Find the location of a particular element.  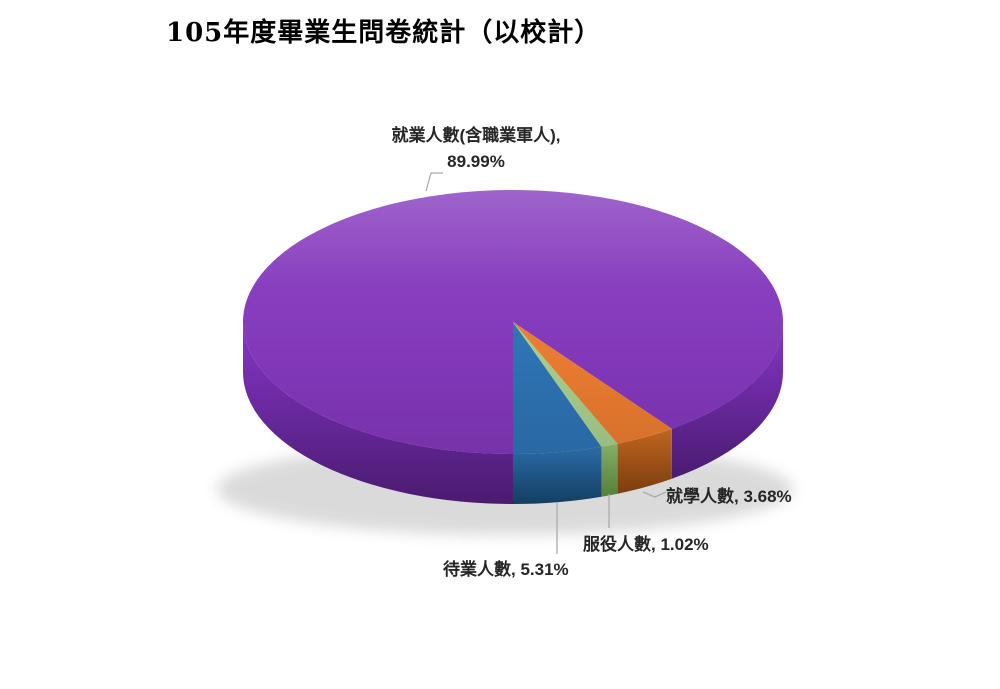

leader-lines is located at coordinates (546, 363).